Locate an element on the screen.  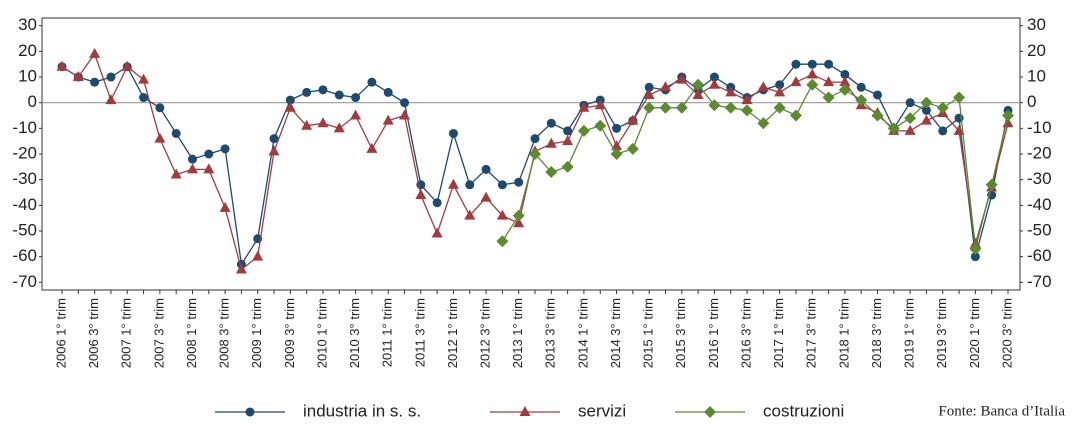
y2-tick-label: -40 is located at coordinates (1039, 204).